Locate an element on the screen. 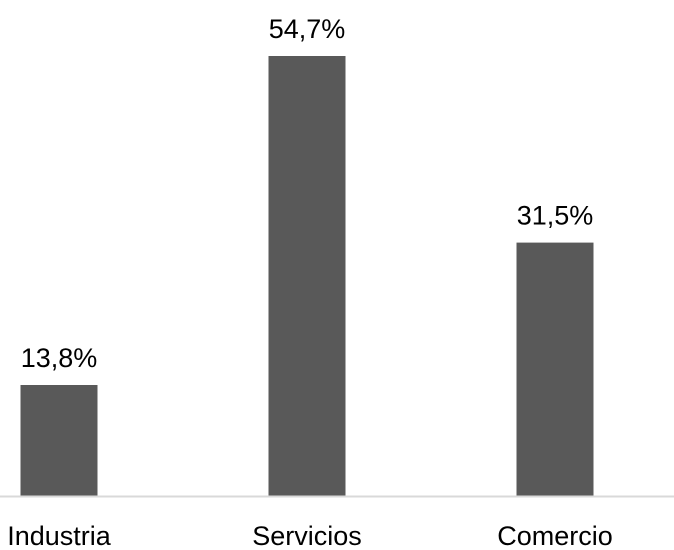  x-tick-labels-group: Industria Servicios Comercio is located at coordinates (310, 535).